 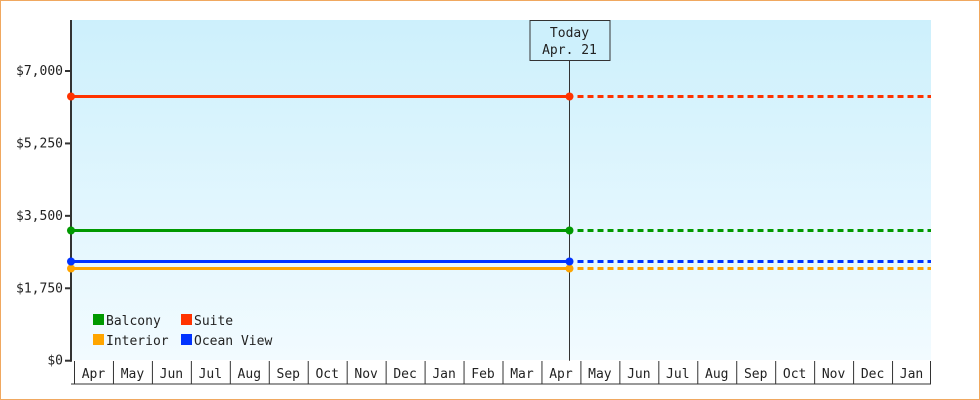 What do you see at coordinates (213, 321) in the screenshot?
I see `legend-label: Suite` at bounding box center [213, 321].